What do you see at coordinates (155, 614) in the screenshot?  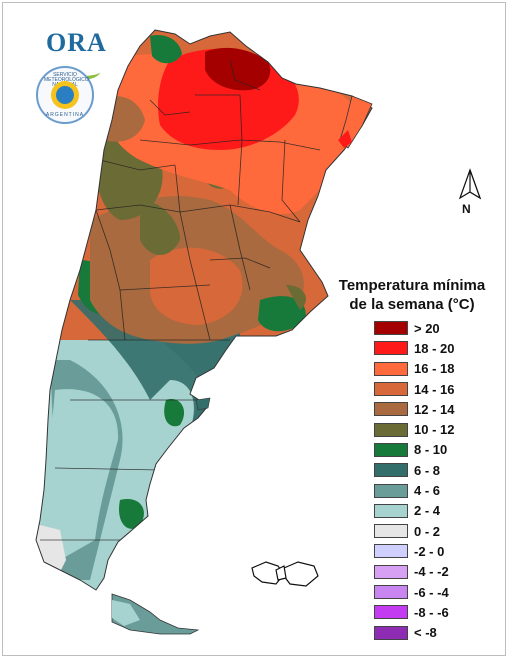 I see `tierra-del-fuego` at bounding box center [155, 614].